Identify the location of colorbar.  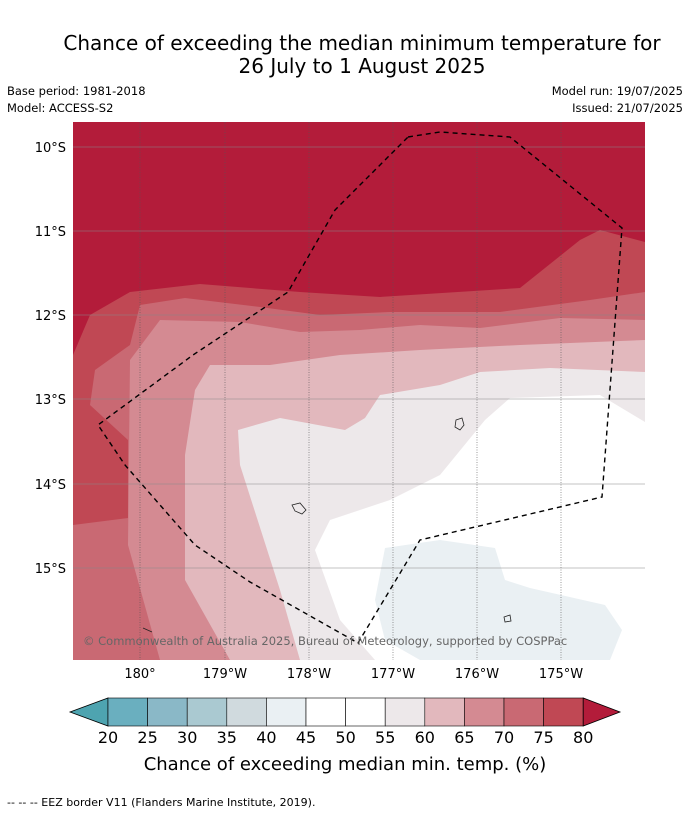
(345, 712).